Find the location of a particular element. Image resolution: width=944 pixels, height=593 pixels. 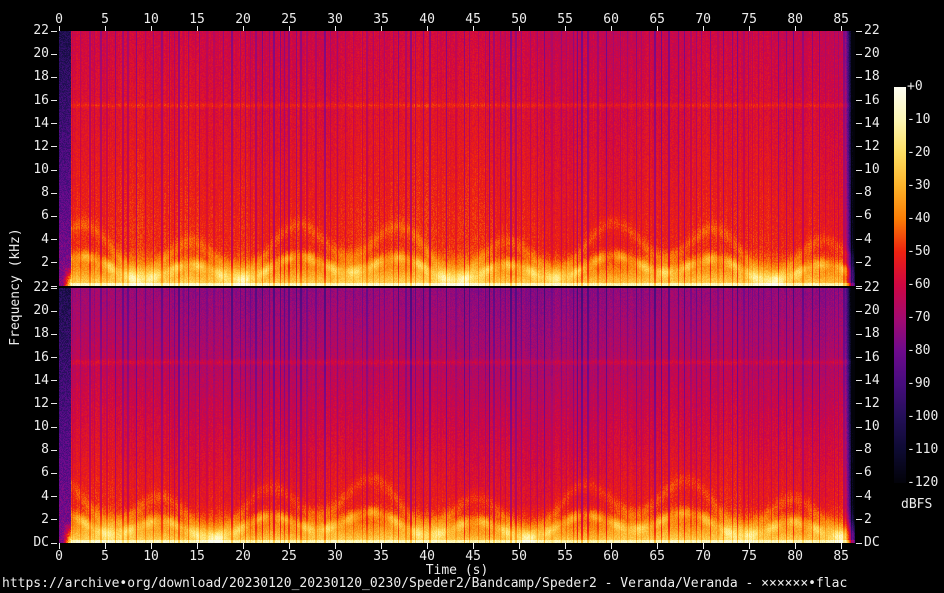

time-tick-label-bottom: 30 is located at coordinates (335, 556).